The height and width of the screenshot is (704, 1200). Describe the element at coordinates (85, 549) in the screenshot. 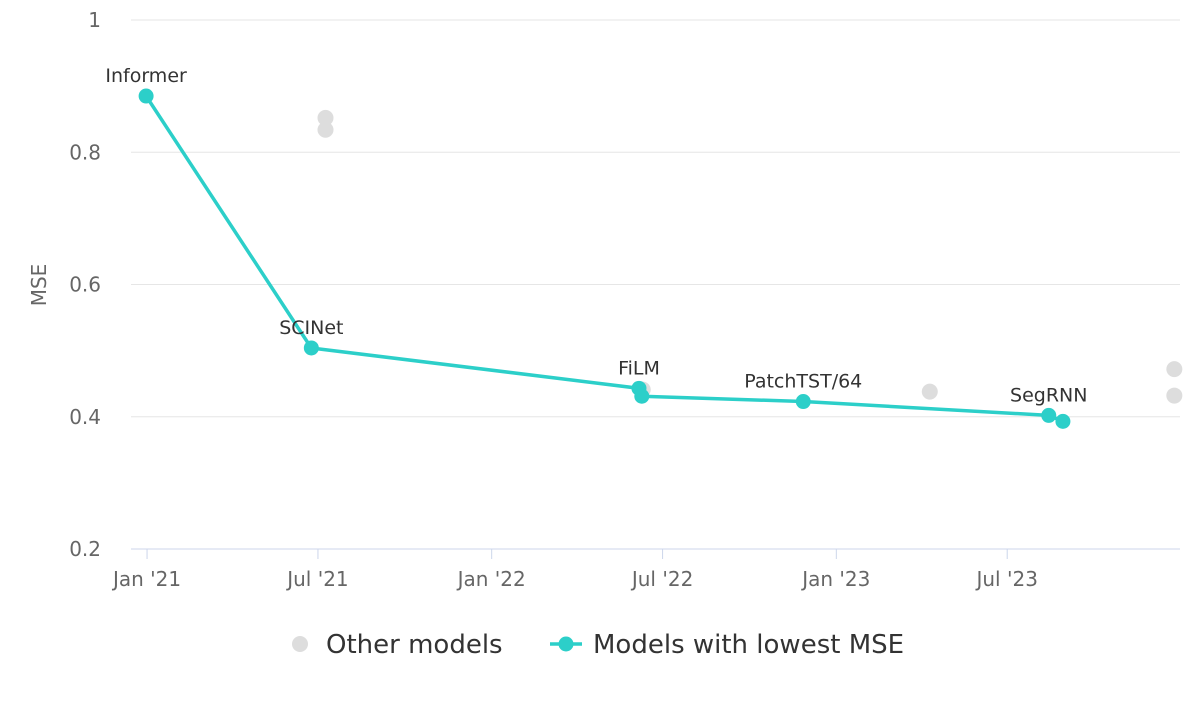

I see `y-tick-label: 0.2` at that location.